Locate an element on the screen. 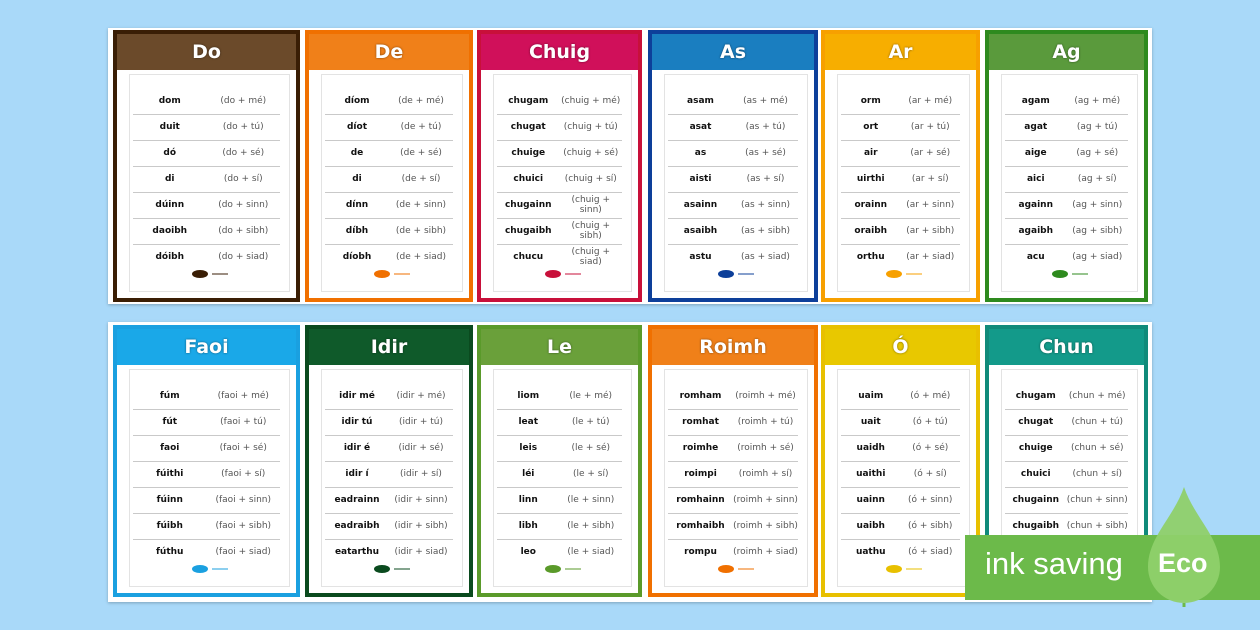 This screenshot has height=630, width=1260. pronoun-row: chuige (chun + sé) is located at coordinates (1066, 448).